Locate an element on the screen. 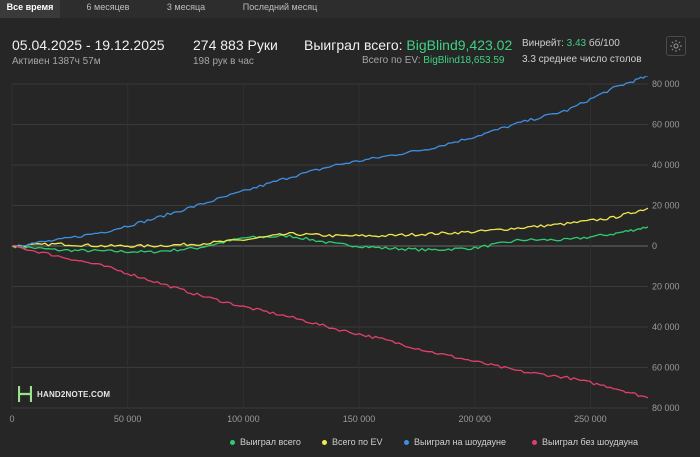 This screenshot has width=700, height=457. x-tick-label: 100 000 is located at coordinates (243, 419).